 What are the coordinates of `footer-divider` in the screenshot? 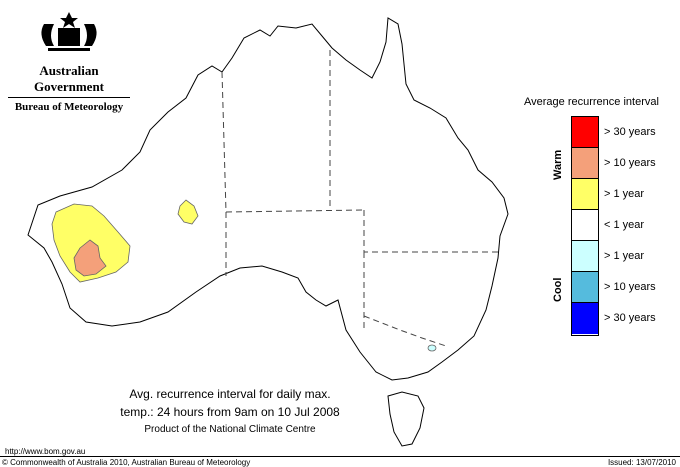 It's located at (340, 456).